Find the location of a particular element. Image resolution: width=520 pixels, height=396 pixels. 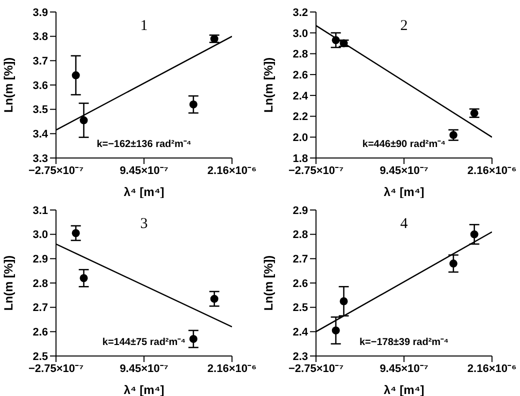

y-tick-label: 3.8 is located at coordinates (40, 37).